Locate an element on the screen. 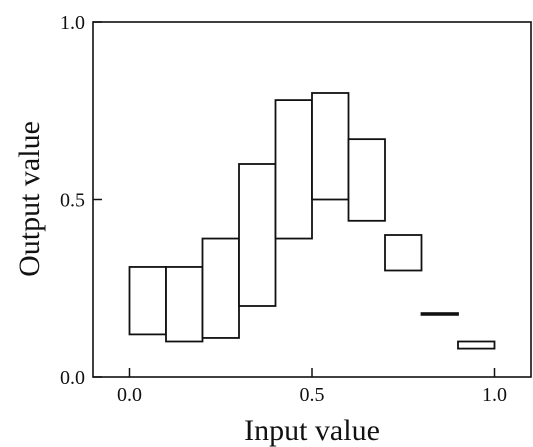 This screenshot has width=533, height=447. y-tick-label: 0.5 is located at coordinates (72, 201).